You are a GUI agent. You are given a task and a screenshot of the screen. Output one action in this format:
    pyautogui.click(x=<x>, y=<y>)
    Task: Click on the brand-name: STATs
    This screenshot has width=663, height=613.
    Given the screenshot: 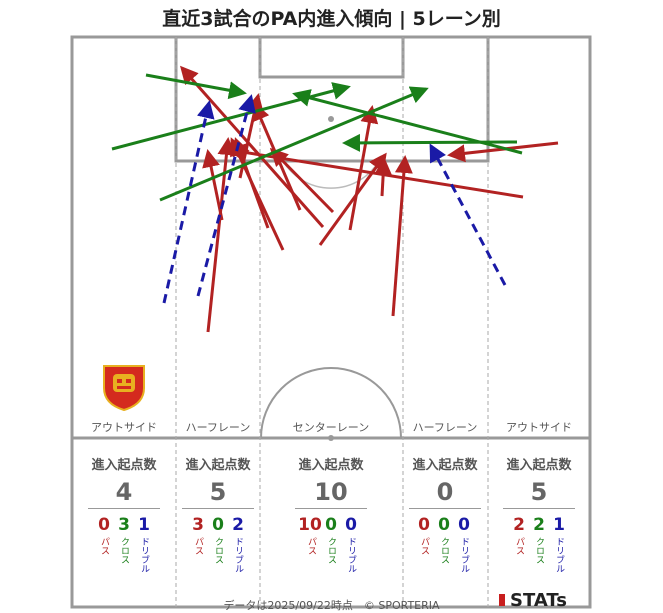 What is the action you would take?
    pyautogui.click(x=538, y=600)
    